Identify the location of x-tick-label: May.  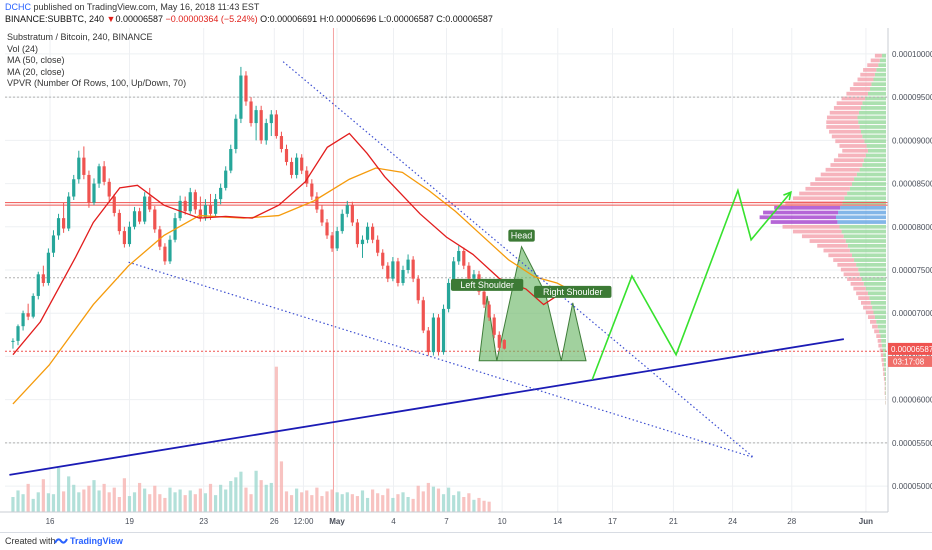
(337, 521).